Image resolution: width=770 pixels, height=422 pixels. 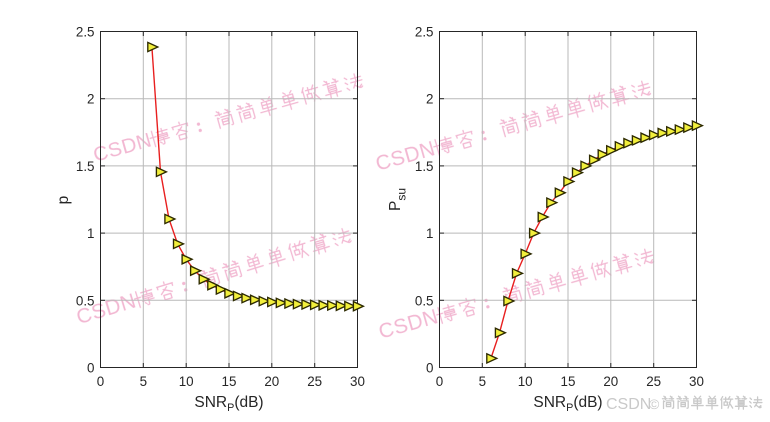 What do you see at coordinates (63, 200) in the screenshot?
I see `svg-text: p` at bounding box center [63, 200].